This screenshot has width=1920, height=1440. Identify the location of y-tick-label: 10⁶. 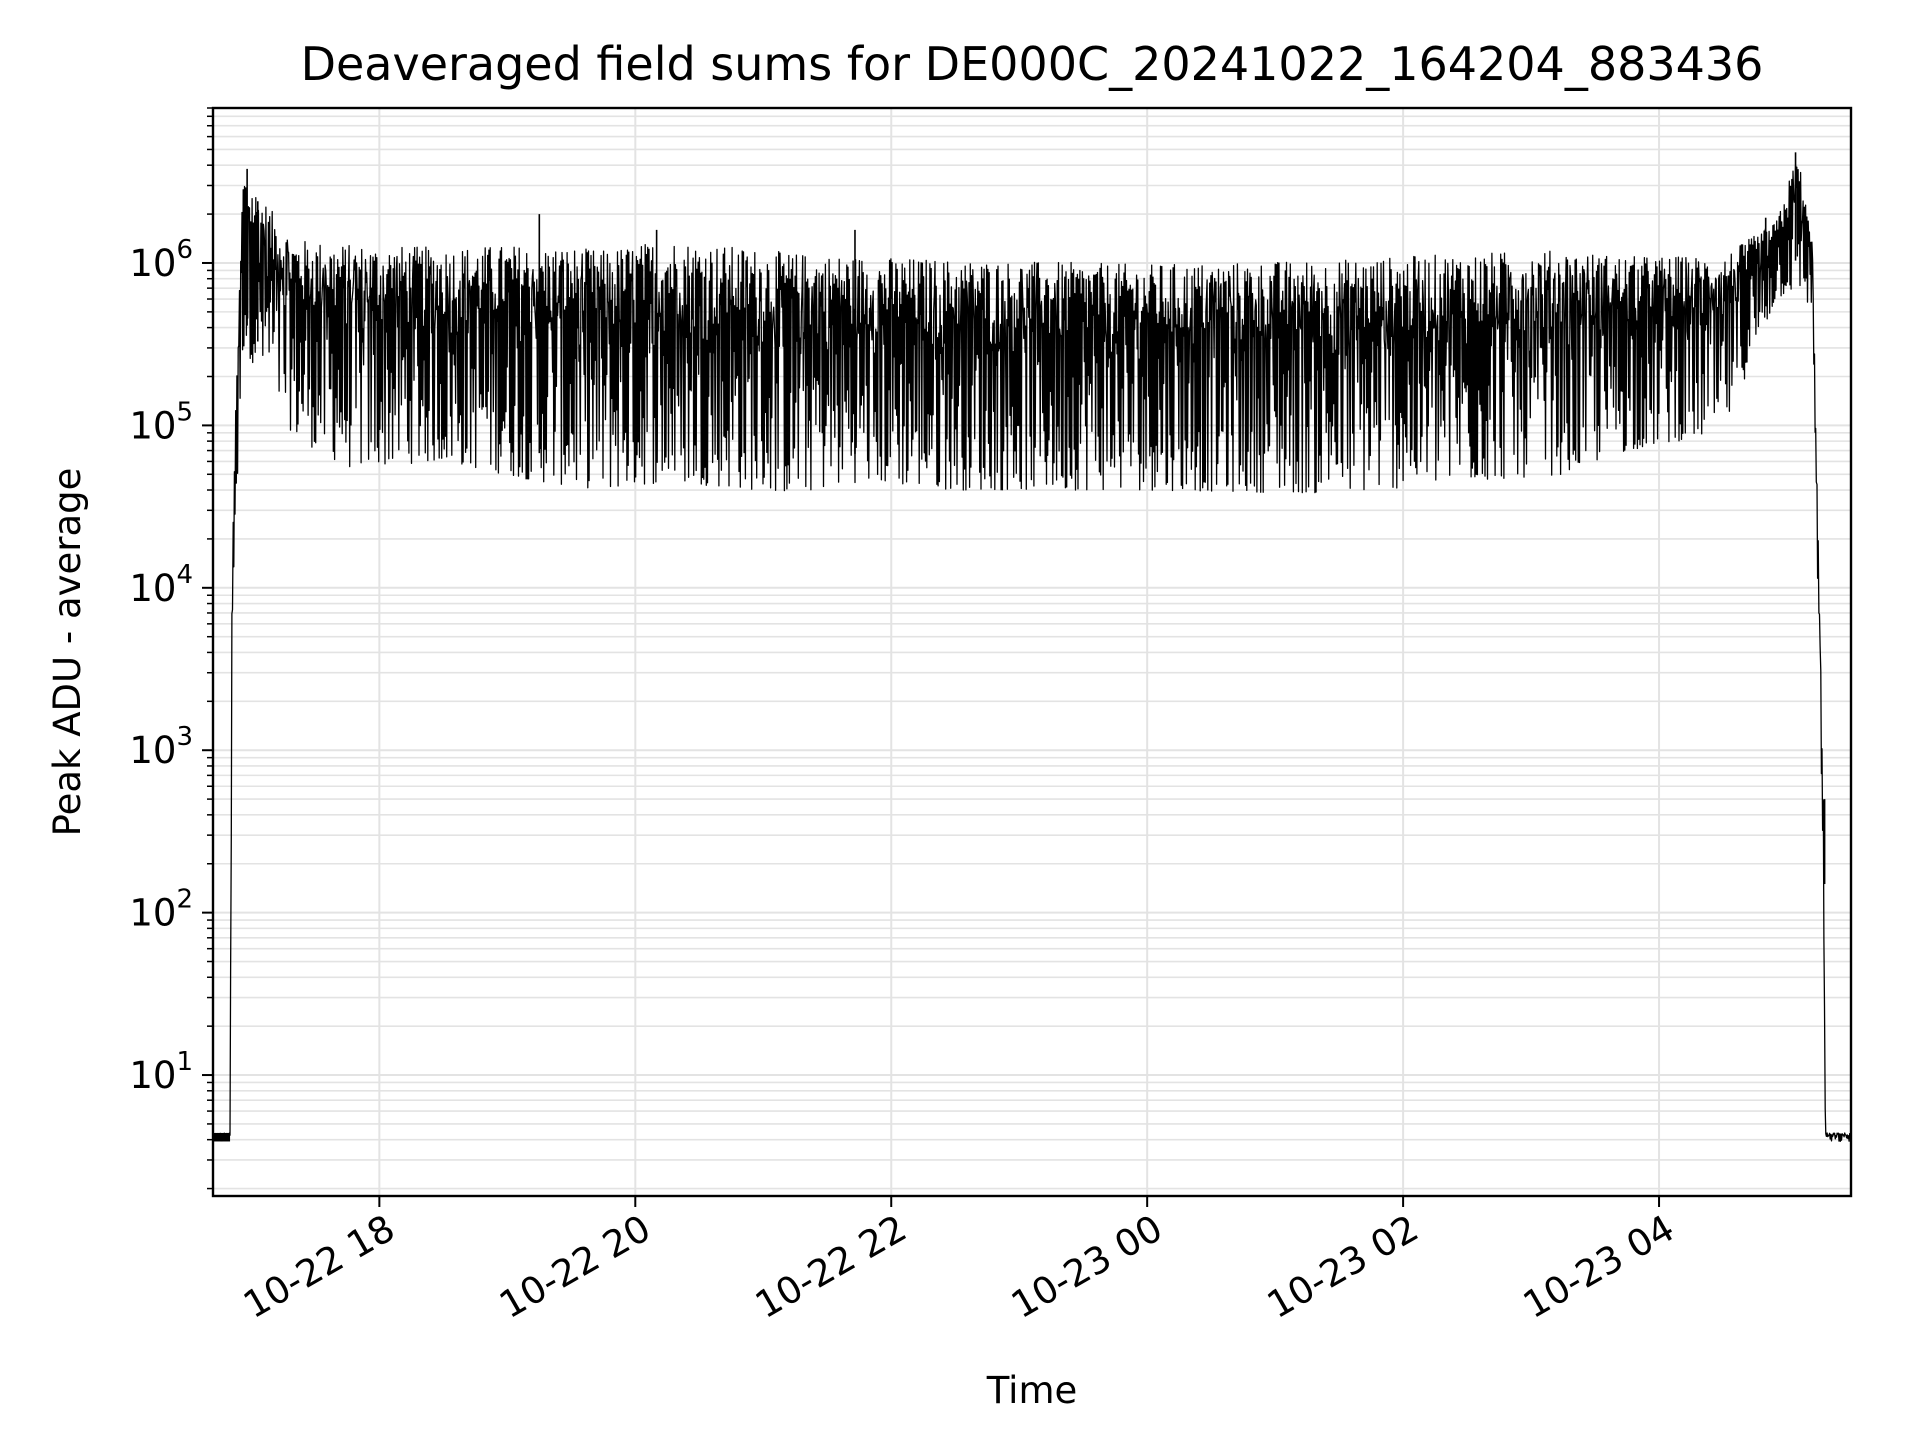
(161, 260).